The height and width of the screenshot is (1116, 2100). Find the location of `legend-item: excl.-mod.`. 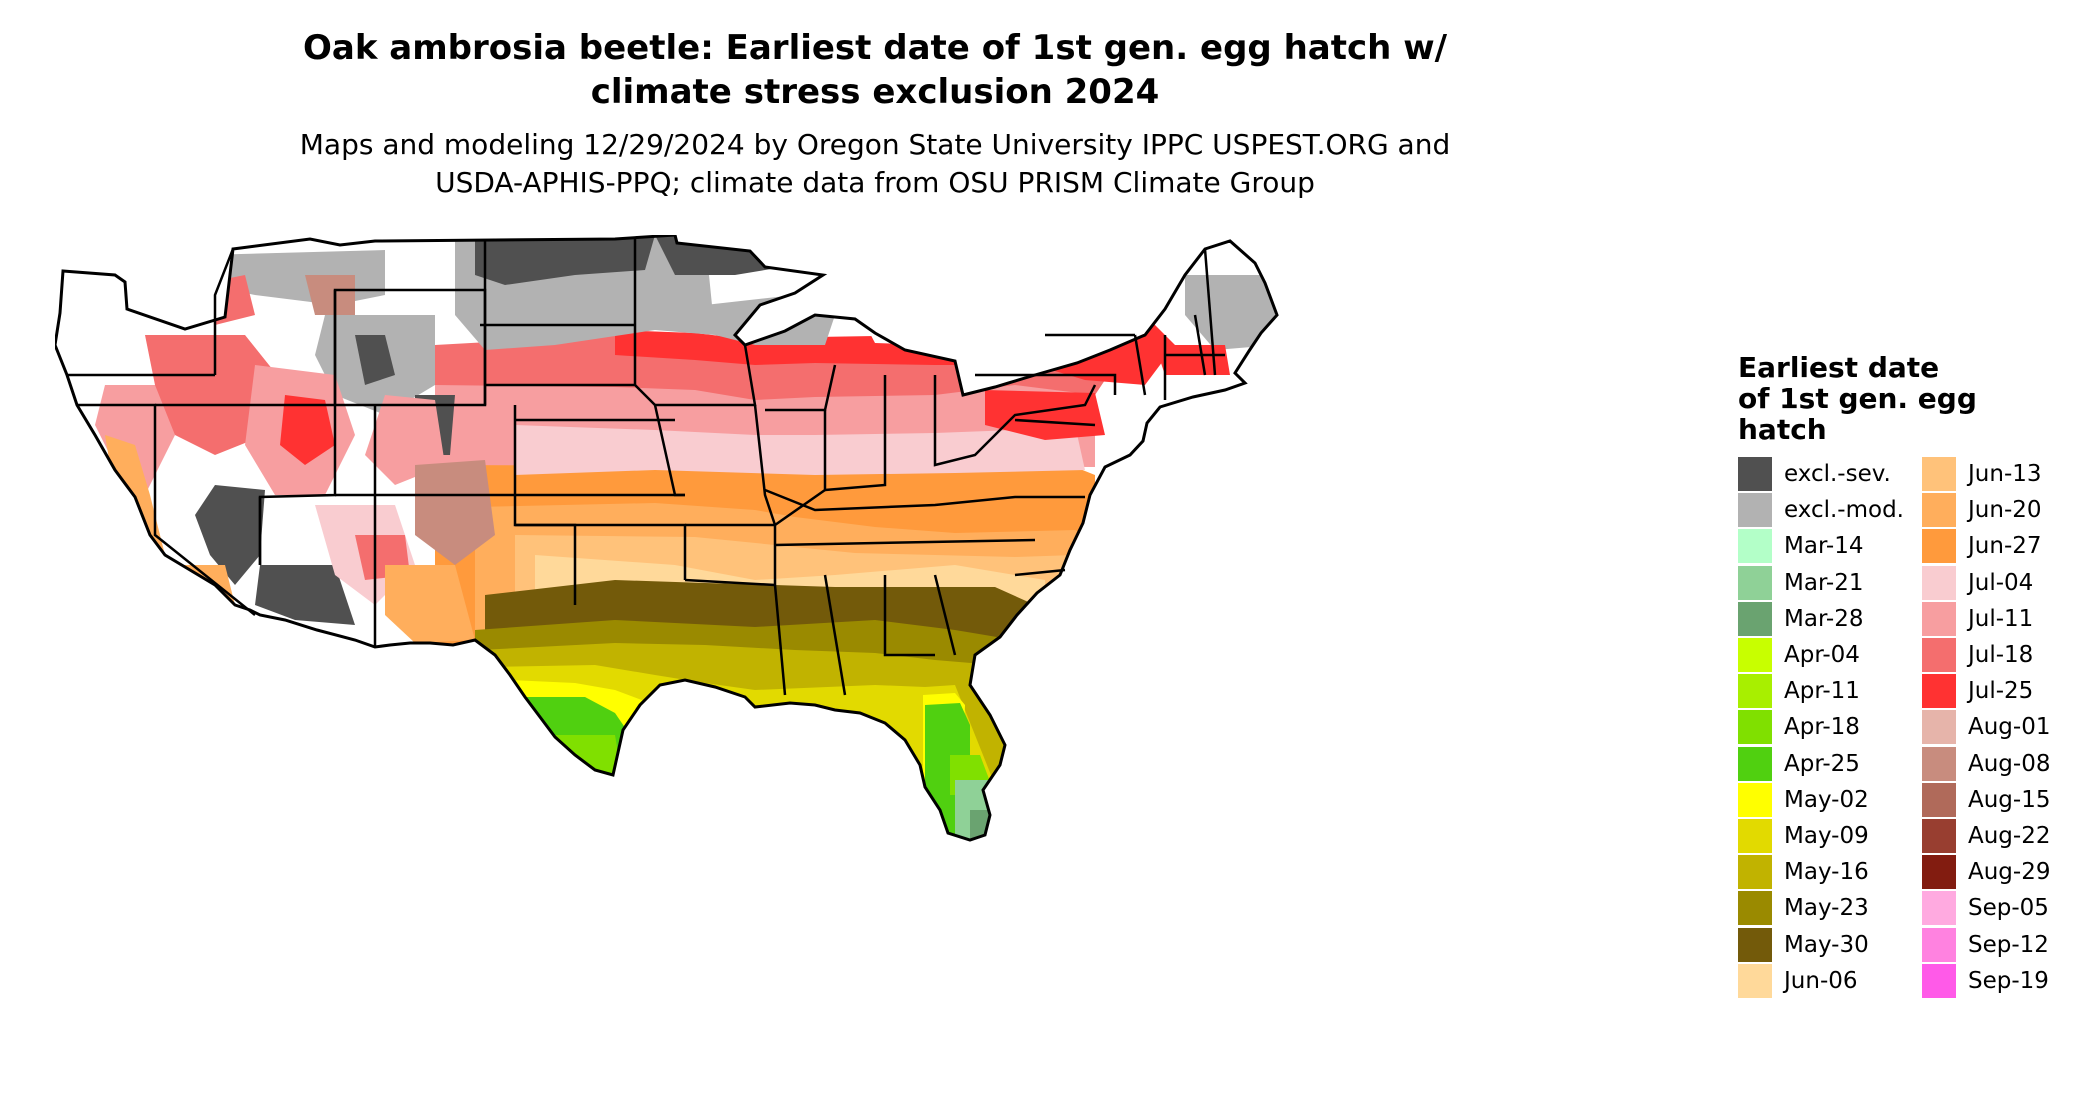

legend-item: excl.-mod. is located at coordinates (1821, 510).